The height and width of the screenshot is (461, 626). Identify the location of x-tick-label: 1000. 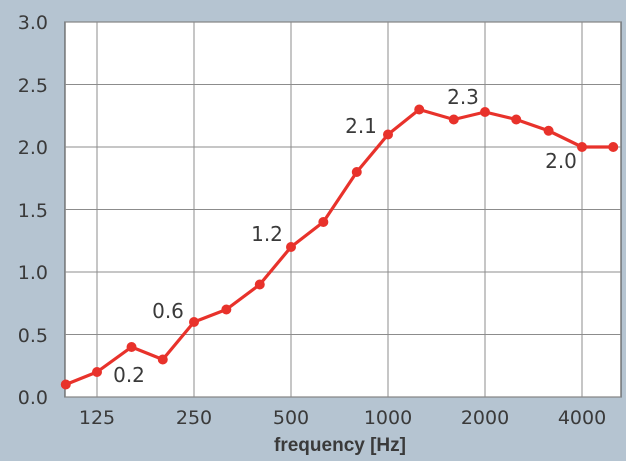
(388, 418).